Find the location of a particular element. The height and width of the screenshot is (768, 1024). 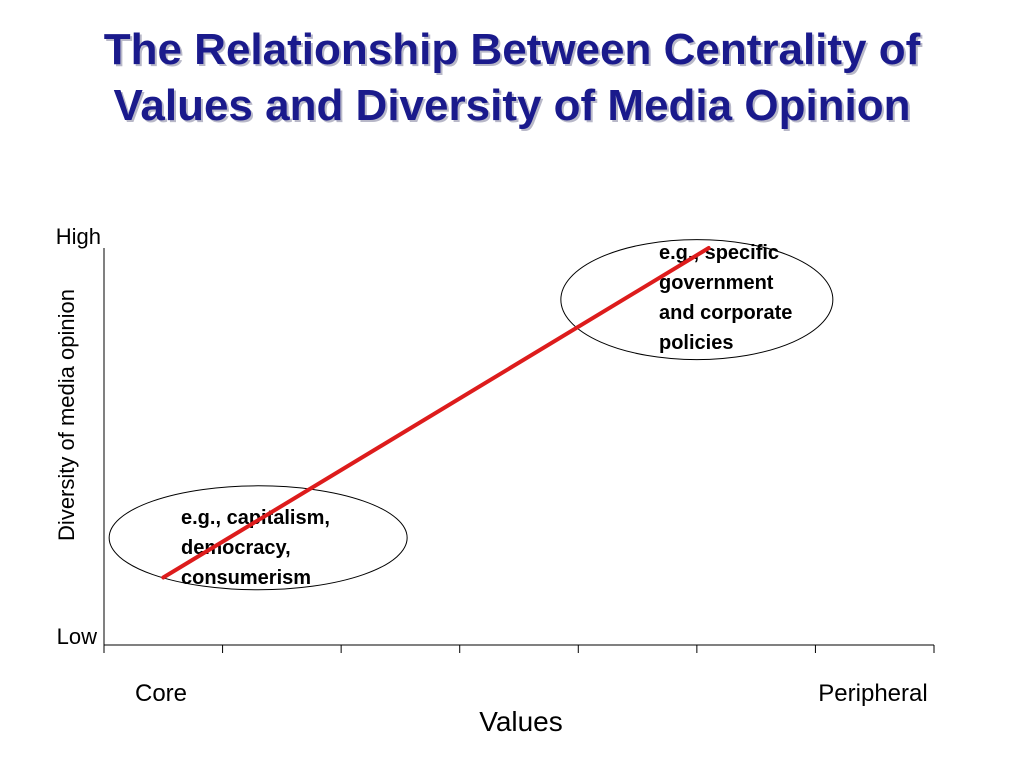

x-ticks is located at coordinates (519, 649).